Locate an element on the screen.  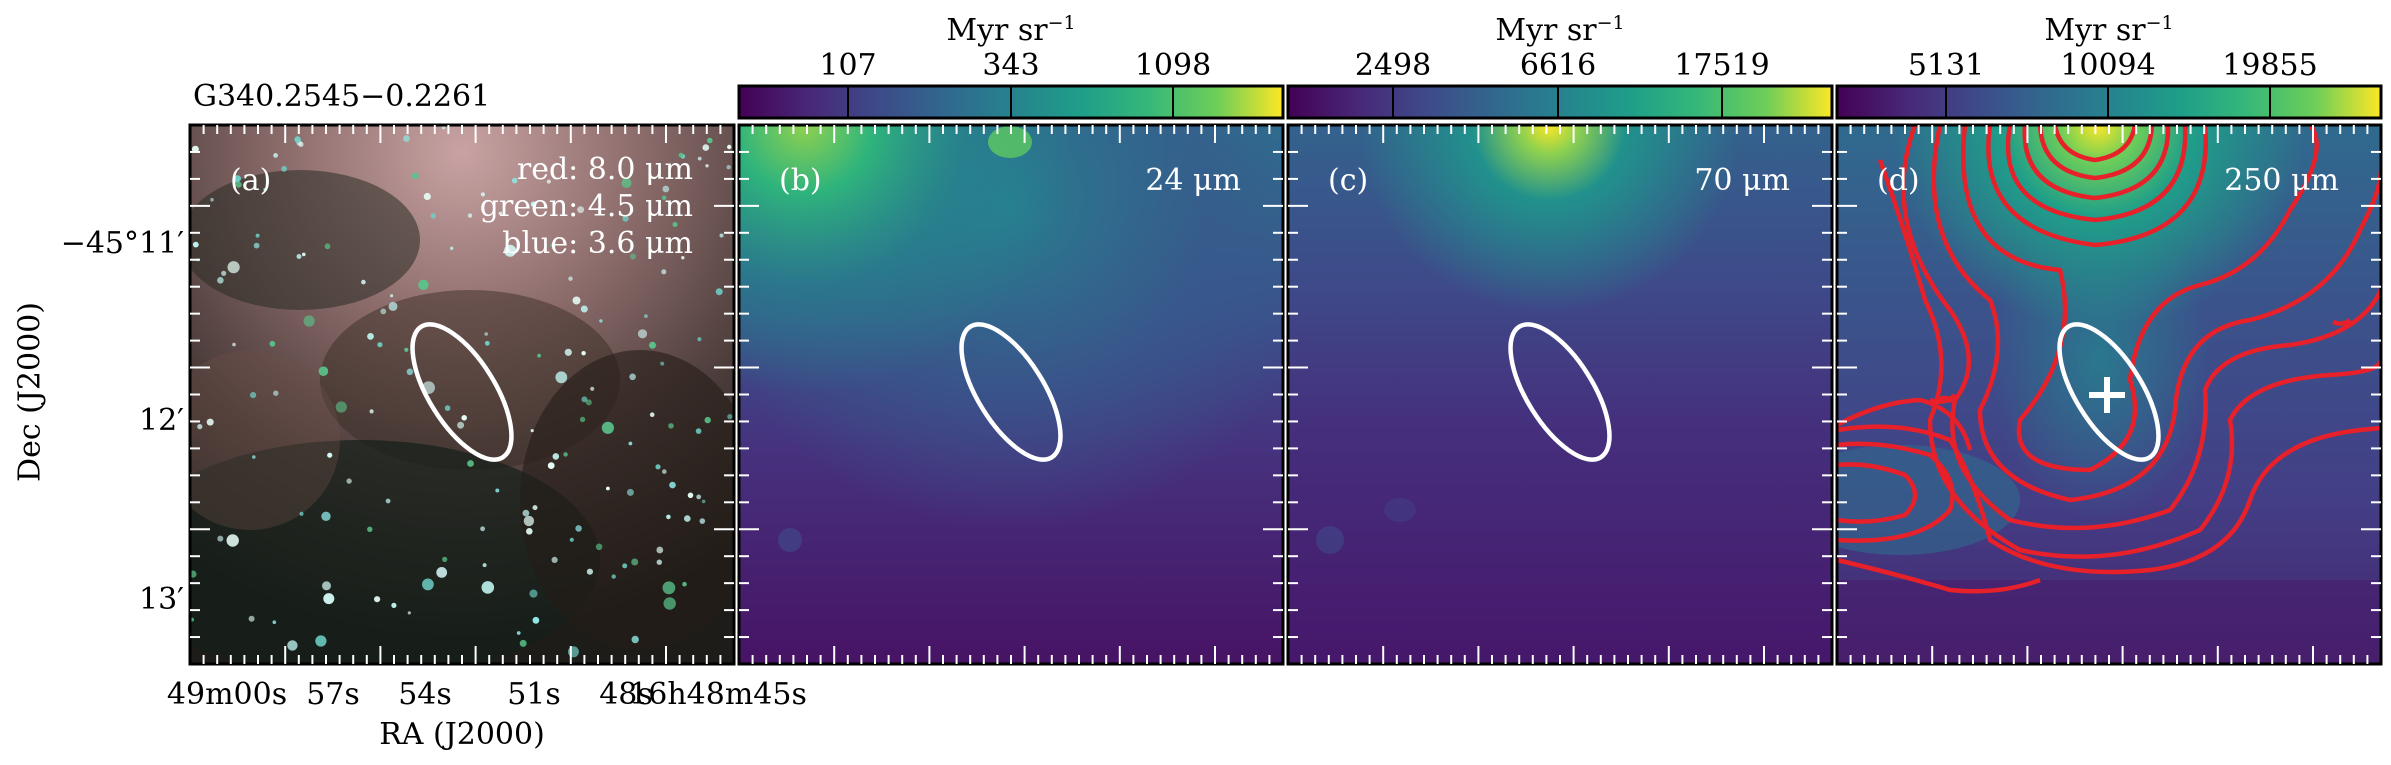
aperture-ellipse-c is located at coordinates (1560, 392).